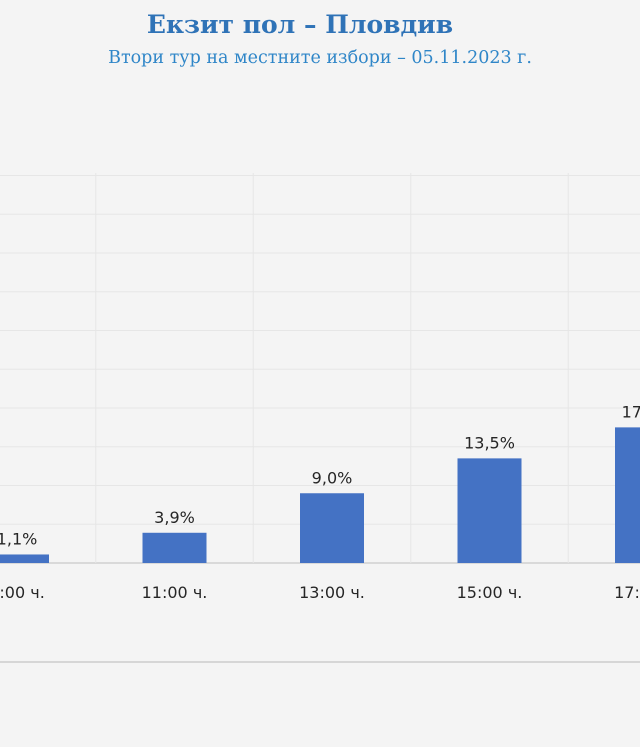 This screenshot has height=747, width=640. Describe the element at coordinates (490, 592) in the screenshot. I see `x-tick-label: 15:00 ч.` at that location.